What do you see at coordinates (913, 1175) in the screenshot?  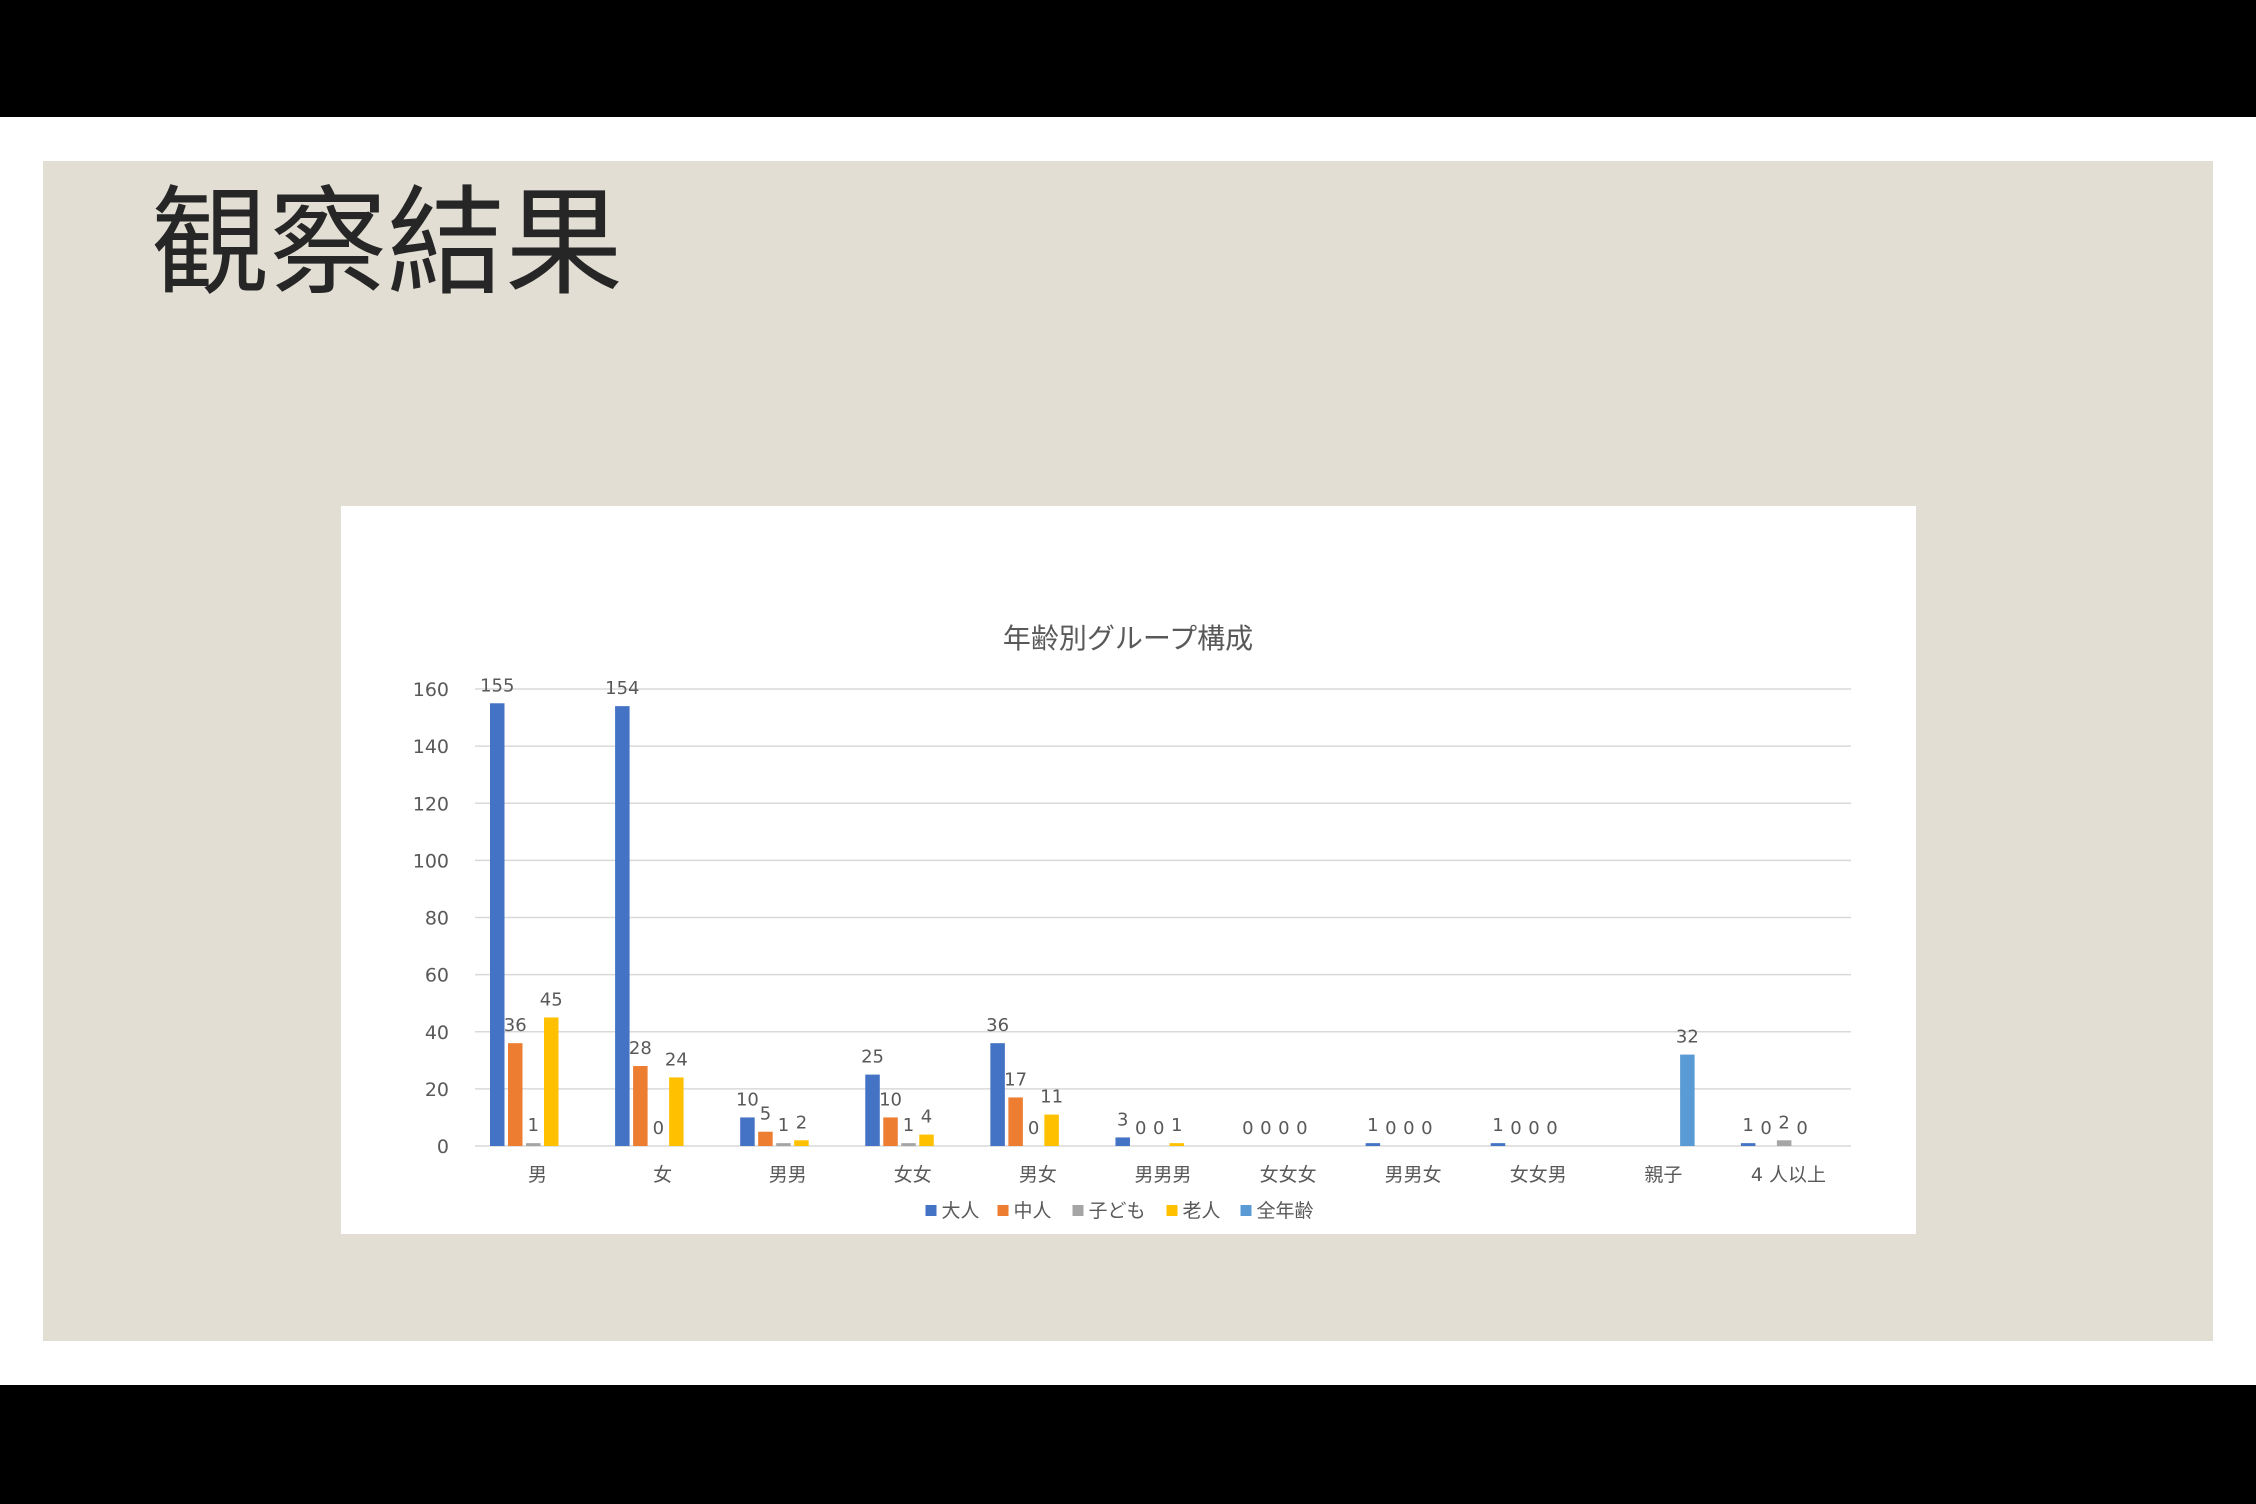 I see `x-tick-label: 女女` at bounding box center [913, 1175].